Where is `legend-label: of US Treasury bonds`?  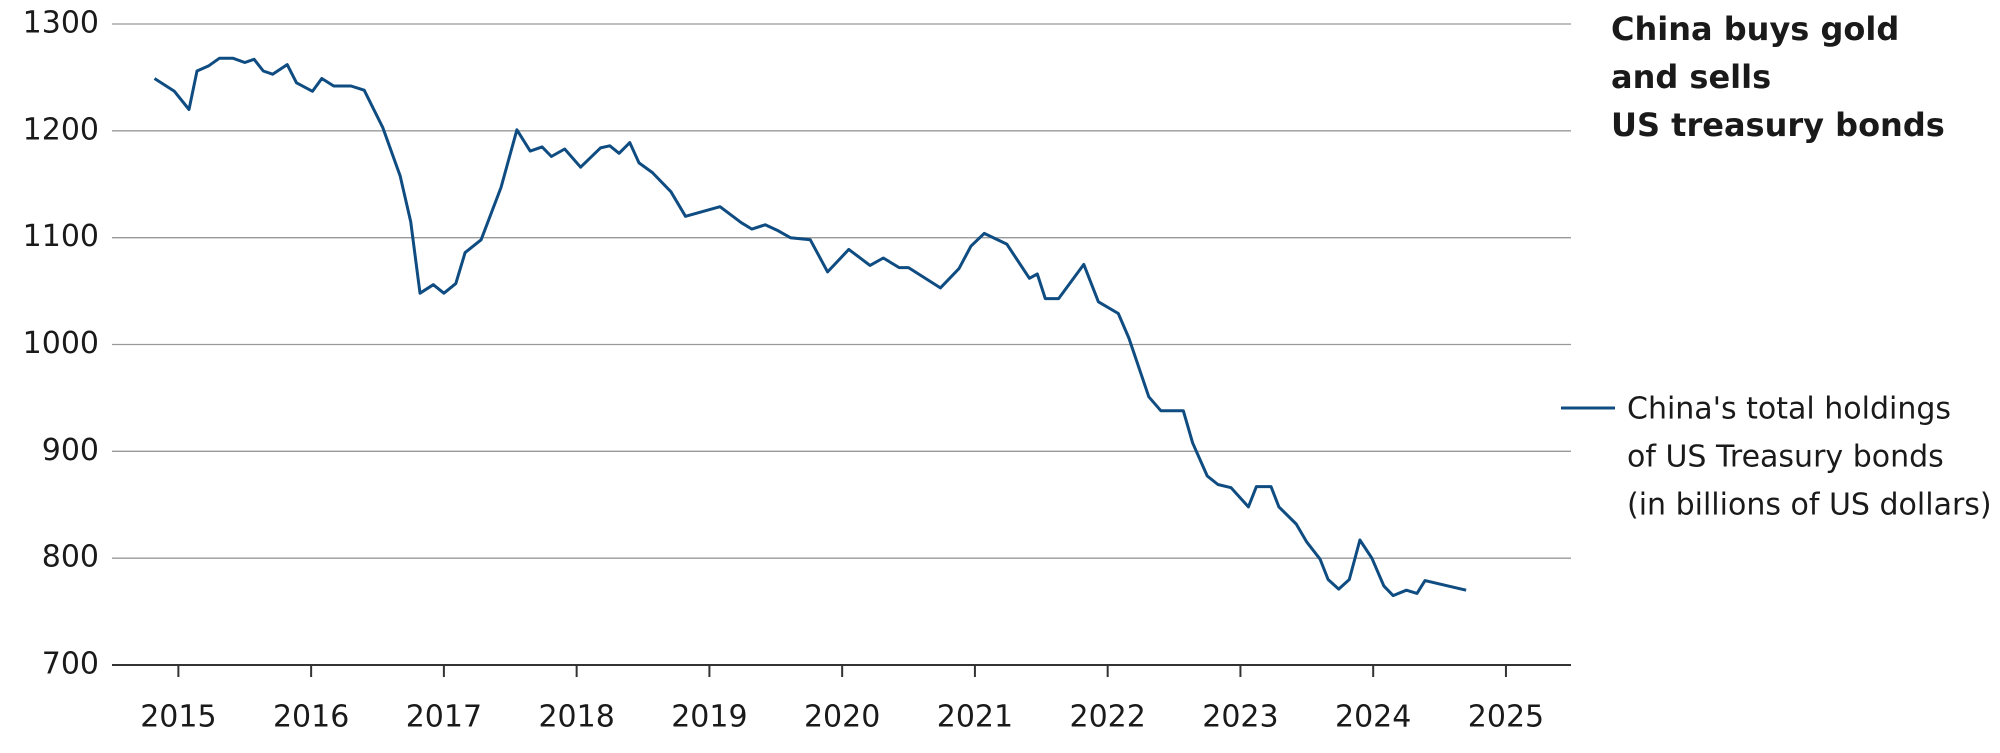
legend-label: of US Treasury bonds is located at coordinates (1785, 457).